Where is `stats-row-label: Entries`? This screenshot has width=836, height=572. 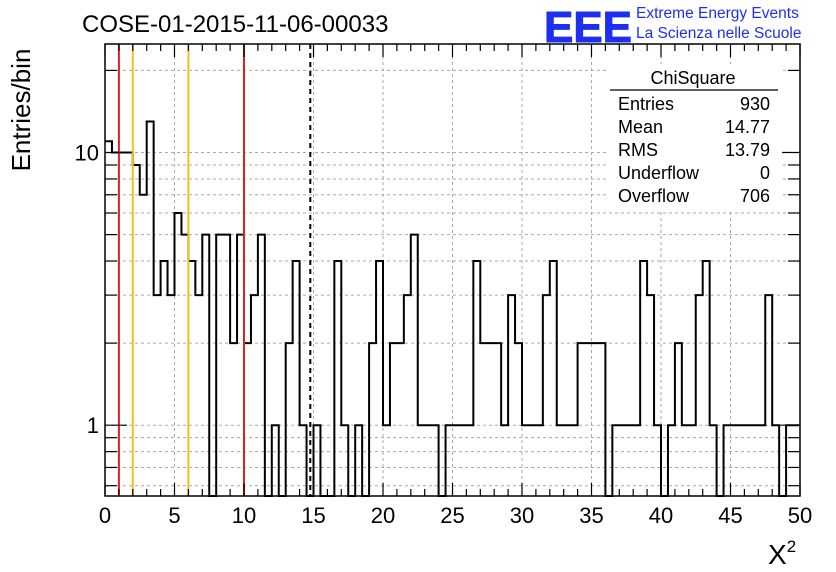
stats-row-label: Entries is located at coordinates (646, 104).